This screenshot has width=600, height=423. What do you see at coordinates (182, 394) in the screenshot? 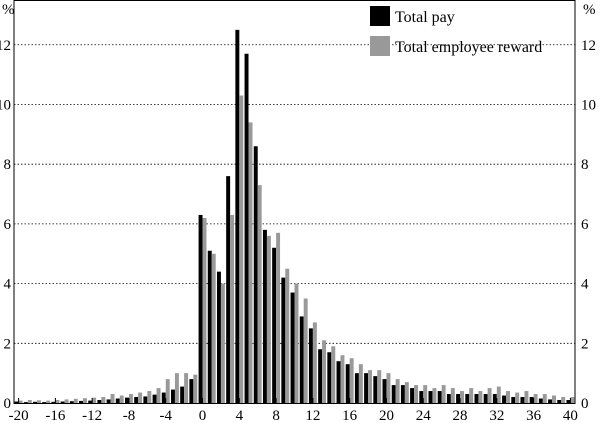
I see `bar-total-pay--2` at bounding box center [182, 394].